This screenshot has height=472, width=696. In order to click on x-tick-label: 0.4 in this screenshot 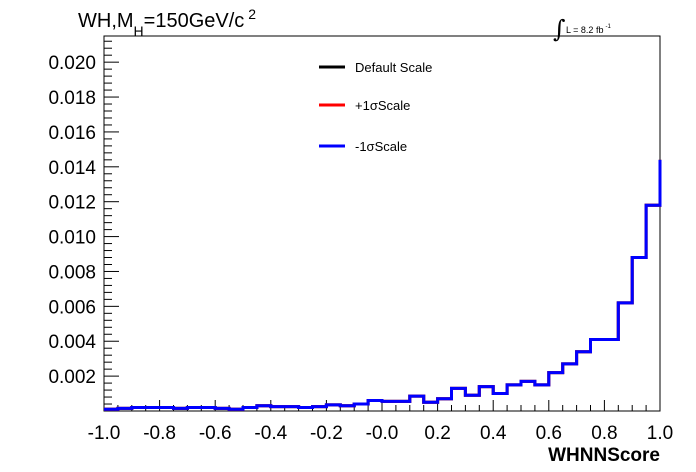, I will do `click(493, 433)`.